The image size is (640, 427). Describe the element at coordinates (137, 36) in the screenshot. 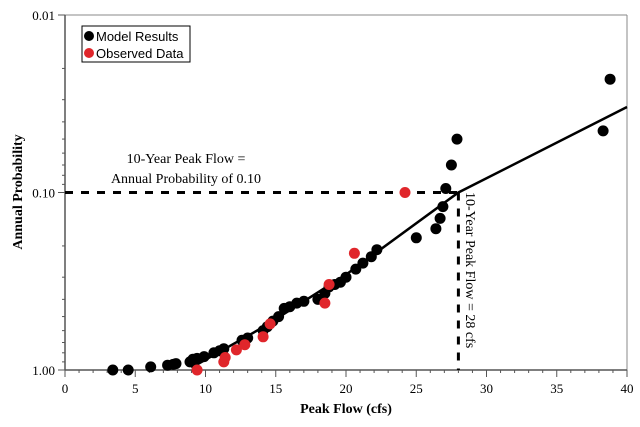

I see `legend-label-model: Model Results` at that location.